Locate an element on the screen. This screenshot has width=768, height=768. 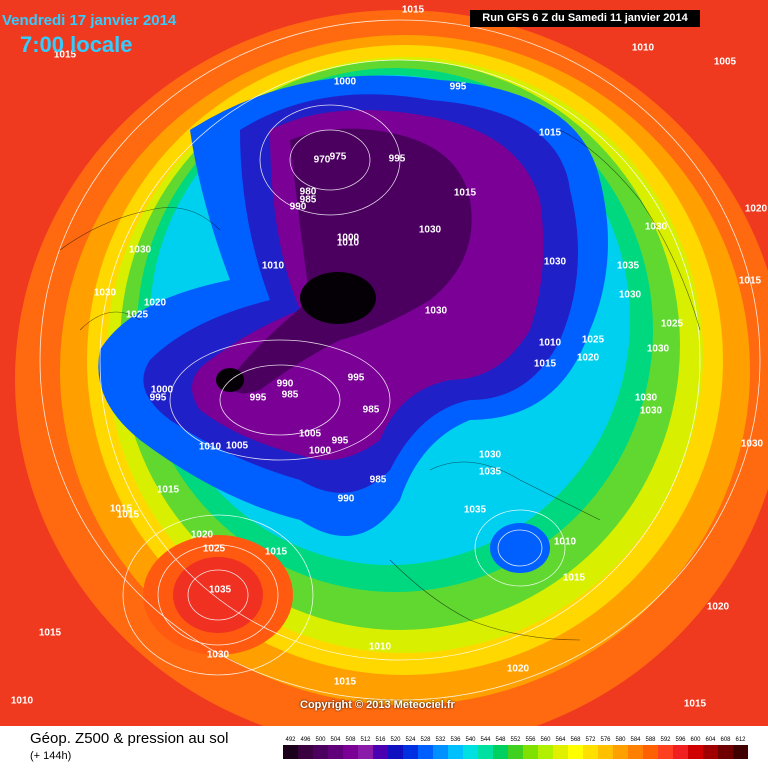
scale-label: 532 is located at coordinates (440, 740).